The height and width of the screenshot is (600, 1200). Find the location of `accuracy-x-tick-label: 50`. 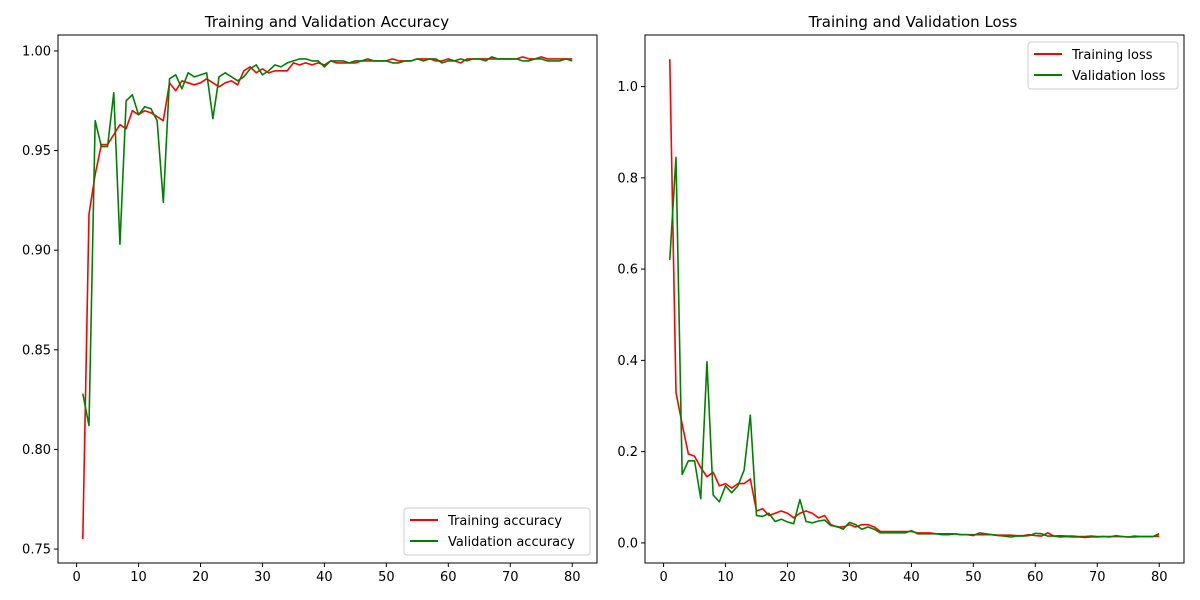

accuracy-x-tick-label: 50 is located at coordinates (386, 577).